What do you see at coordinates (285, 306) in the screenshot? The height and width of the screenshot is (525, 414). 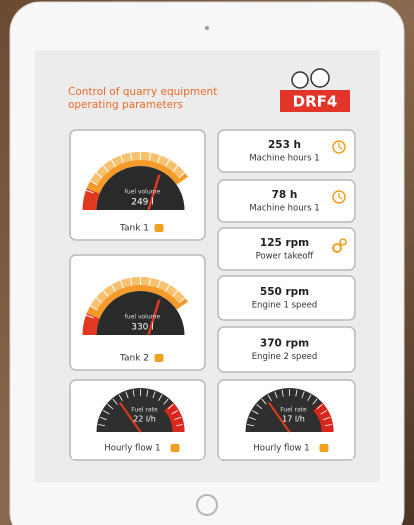 I see `card-label: Engine 1 speed` at bounding box center [285, 306].